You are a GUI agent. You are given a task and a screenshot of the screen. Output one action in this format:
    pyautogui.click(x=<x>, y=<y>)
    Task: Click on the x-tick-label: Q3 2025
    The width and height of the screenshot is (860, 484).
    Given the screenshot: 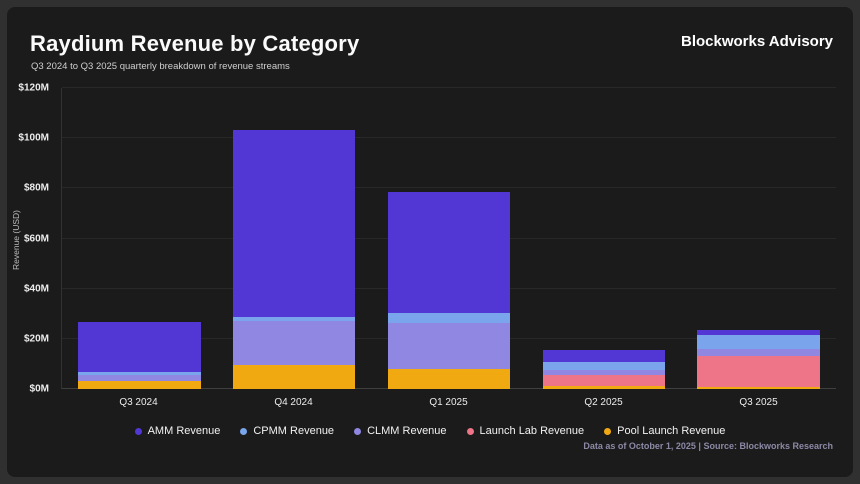 What is the action you would take?
    pyautogui.click(x=758, y=402)
    